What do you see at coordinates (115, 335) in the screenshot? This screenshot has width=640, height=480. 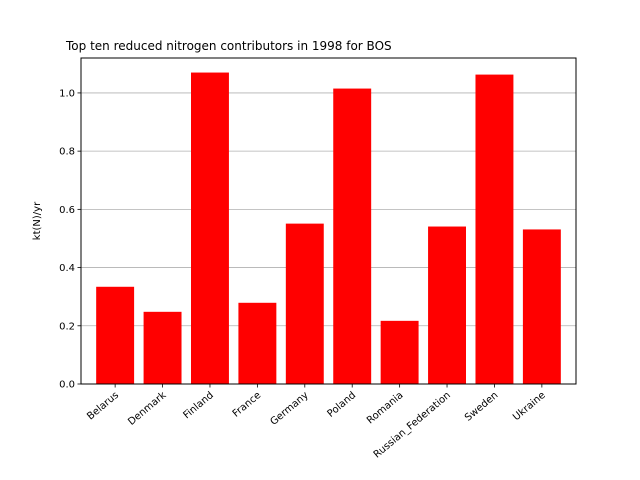 I see `bar-belarus` at bounding box center [115, 335].